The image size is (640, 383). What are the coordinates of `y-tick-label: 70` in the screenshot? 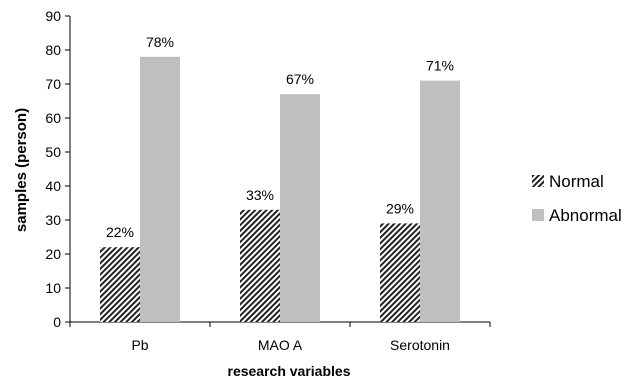 It's located at (53, 84).